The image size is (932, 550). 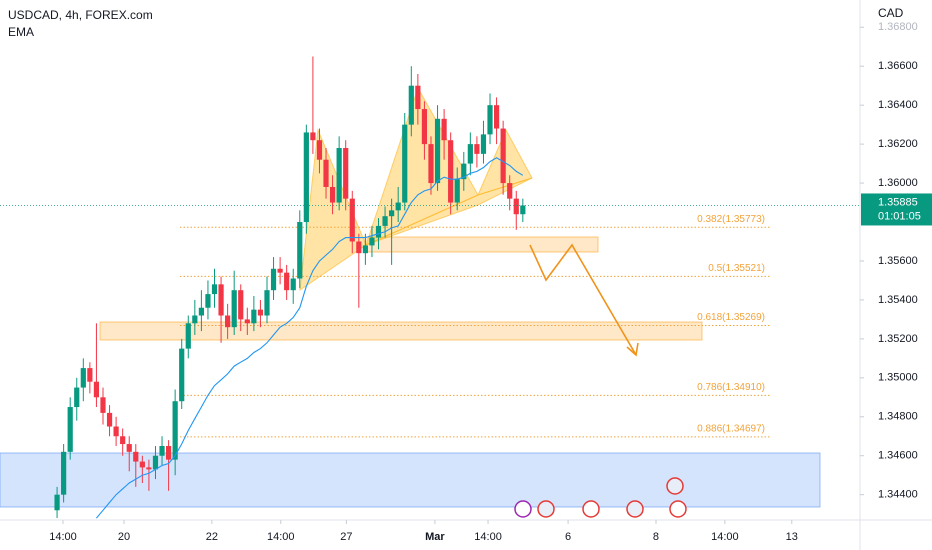 What do you see at coordinates (731, 219) in the screenshot?
I see `fib-label: 0.382(1.35773)` at bounding box center [731, 219].